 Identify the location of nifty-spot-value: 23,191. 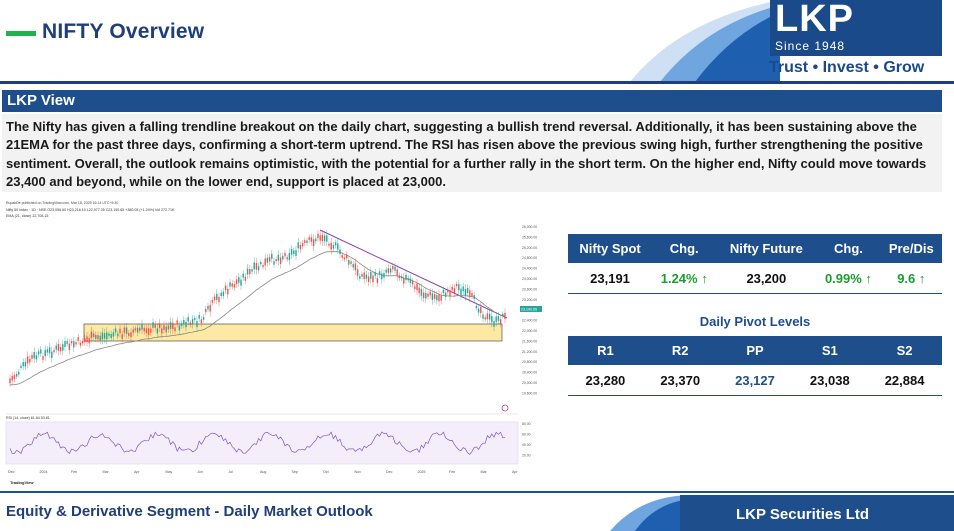
(610, 278).